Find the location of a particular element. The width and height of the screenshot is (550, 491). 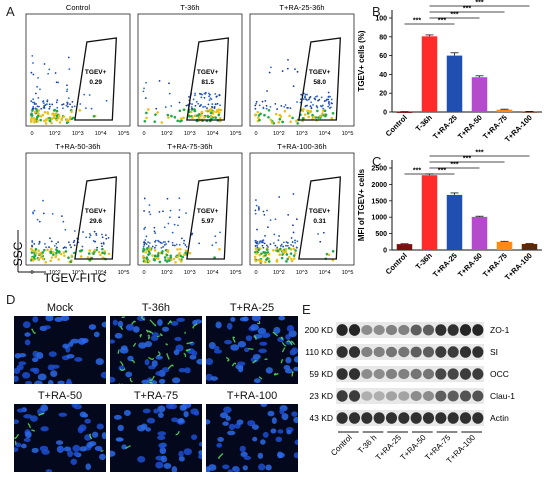

flow-plot-3: T+RA-25-36h TGEV+ 58.0 0 10^2 10^3 10^4 10^5 is located at coordinates (302, 70).